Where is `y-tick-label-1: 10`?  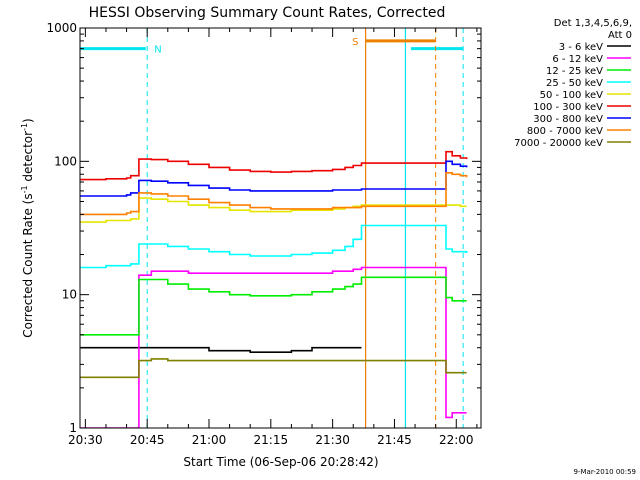 y-tick-label-1: 10 is located at coordinates (69, 295).